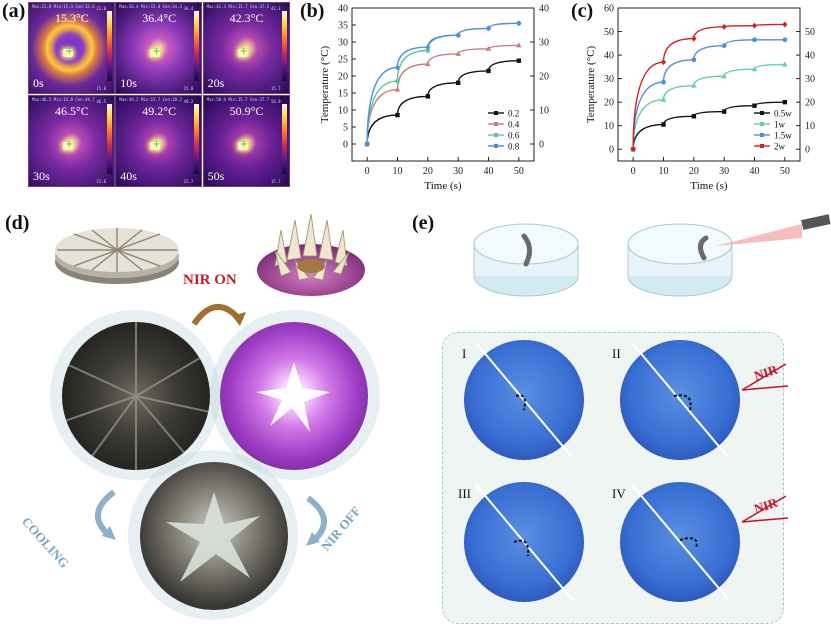 This screenshot has height=628, width=831. I want to click on y-right-tick-label: 50, so click(810, 32).